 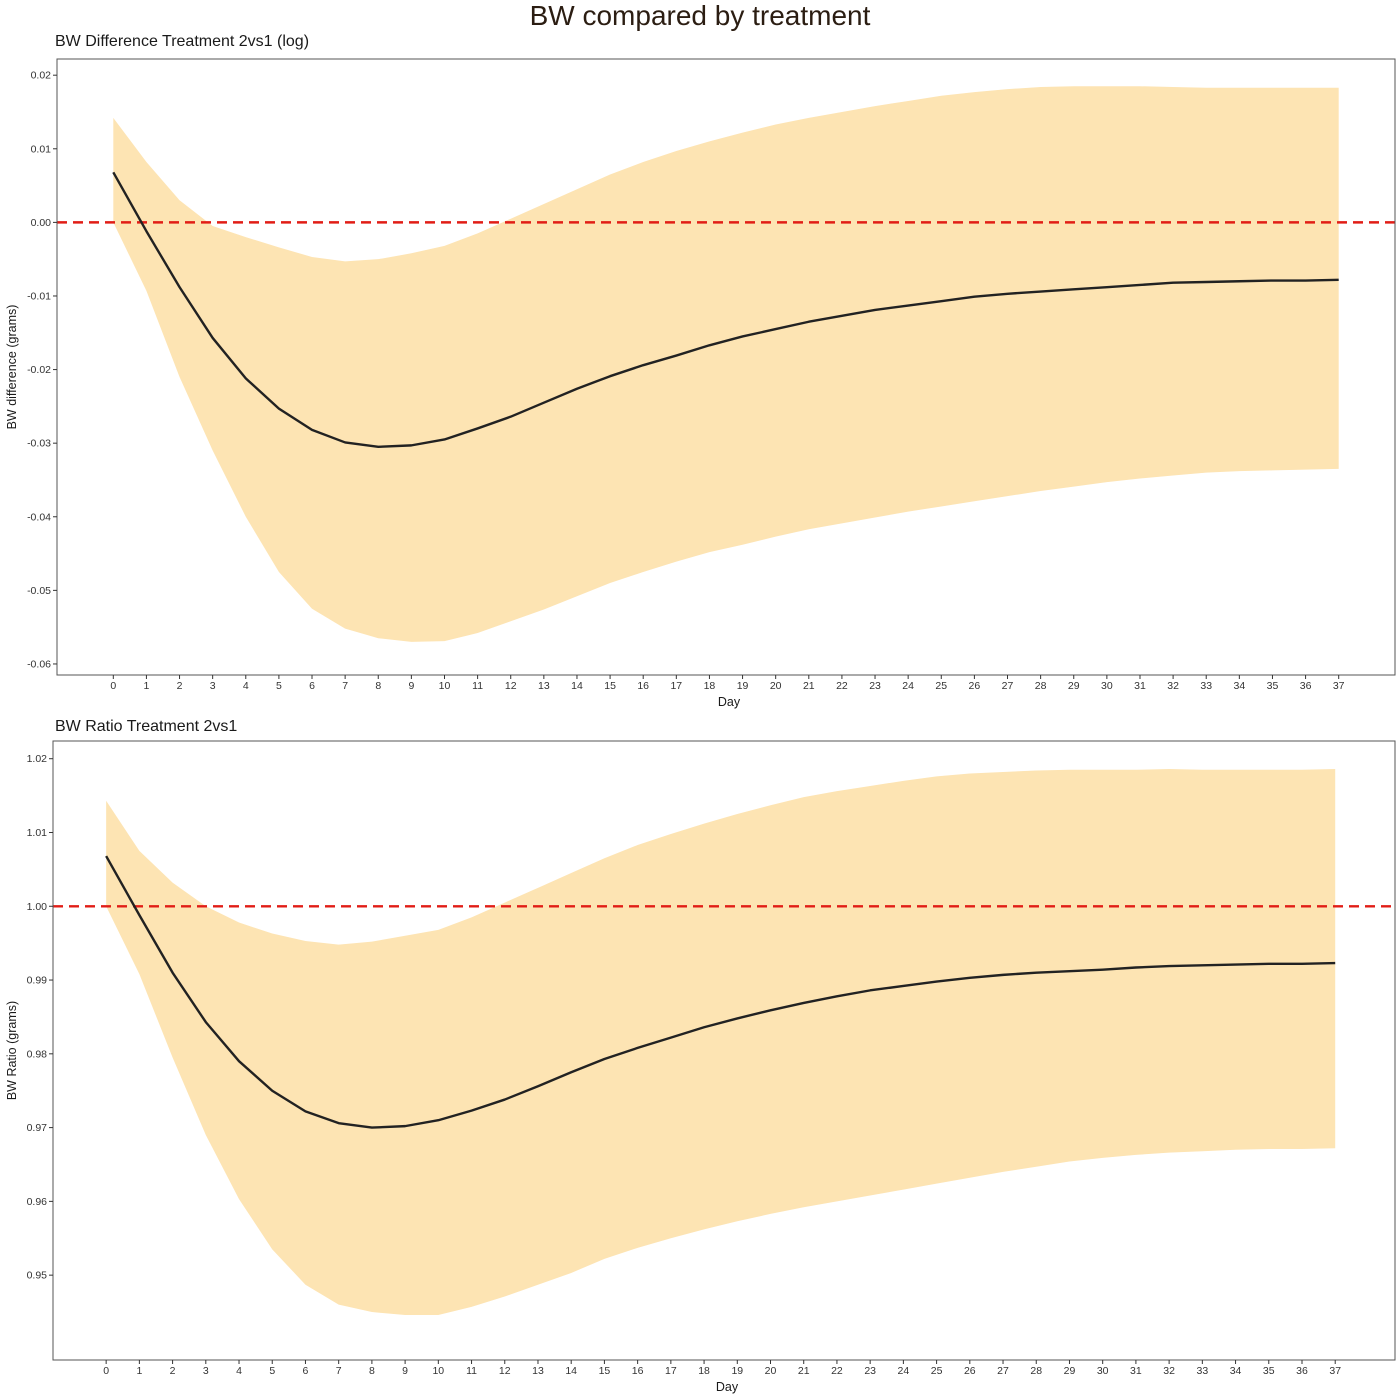 I want to click on y-tick-label: -0.01, so click(x=39, y=296).